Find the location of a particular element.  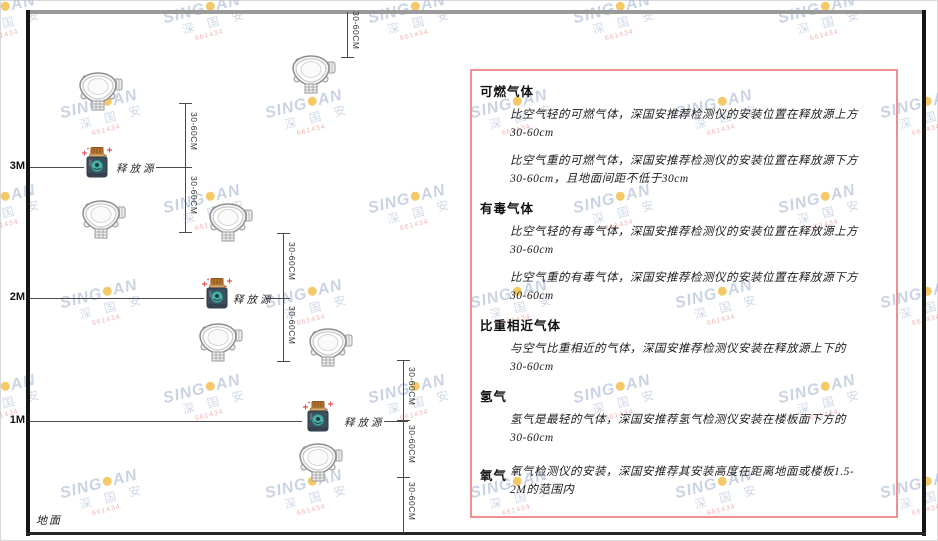

right-wall is located at coordinates (924, 273).